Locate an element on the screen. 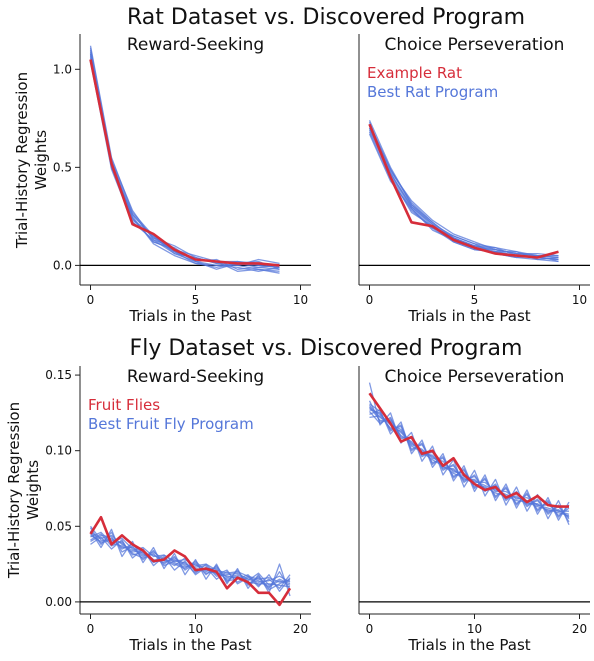 This screenshot has width=594, height=661. y-tick-label: 0.5 is located at coordinates (62, 167).